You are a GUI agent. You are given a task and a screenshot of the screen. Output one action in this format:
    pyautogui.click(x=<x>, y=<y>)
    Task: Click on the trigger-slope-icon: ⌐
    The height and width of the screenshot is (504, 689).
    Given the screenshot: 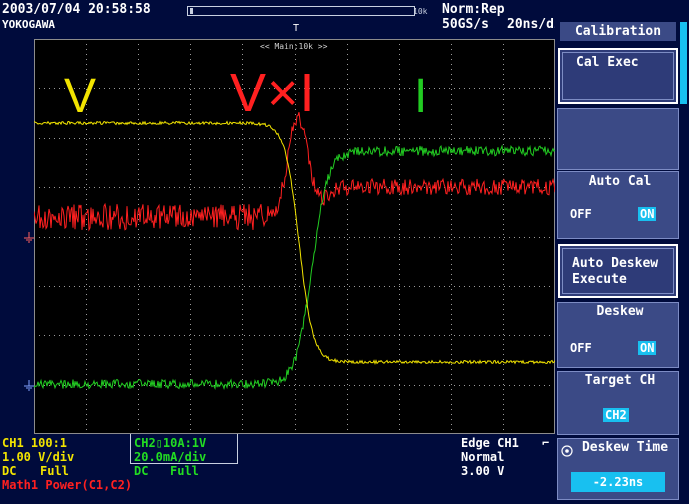 What is the action you would take?
    pyautogui.click(x=546, y=443)
    